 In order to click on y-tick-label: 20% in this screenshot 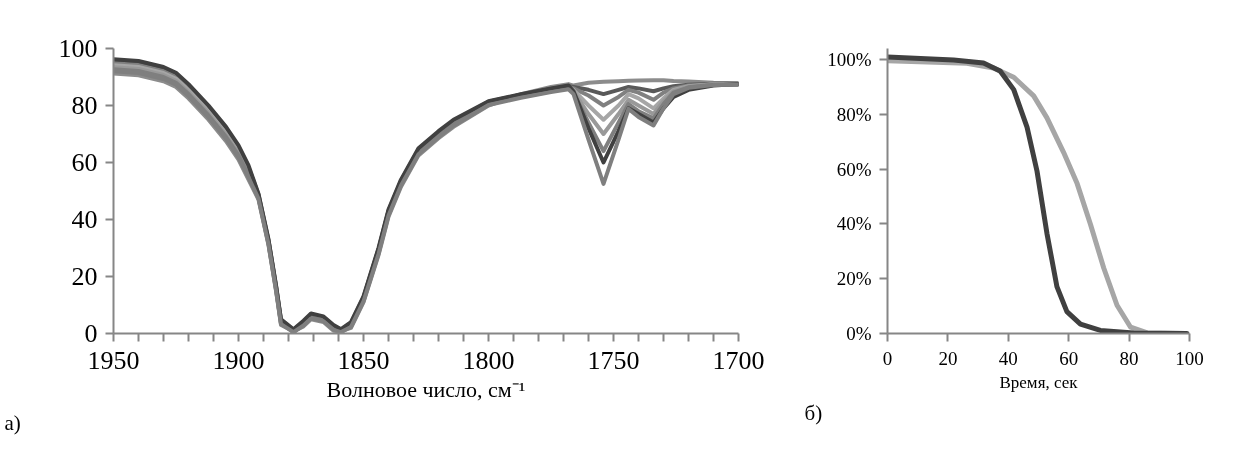, I will do `click(854, 279)`.